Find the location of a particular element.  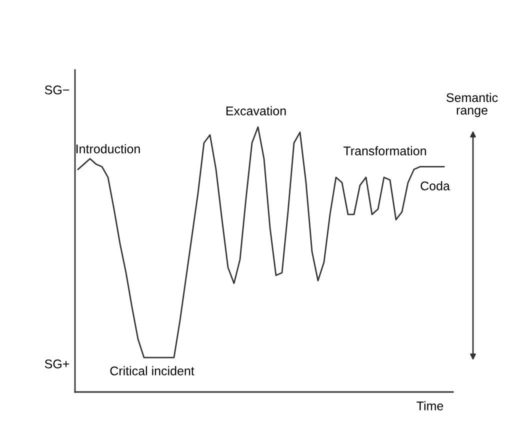

text: SG− is located at coordinates (57, 90).